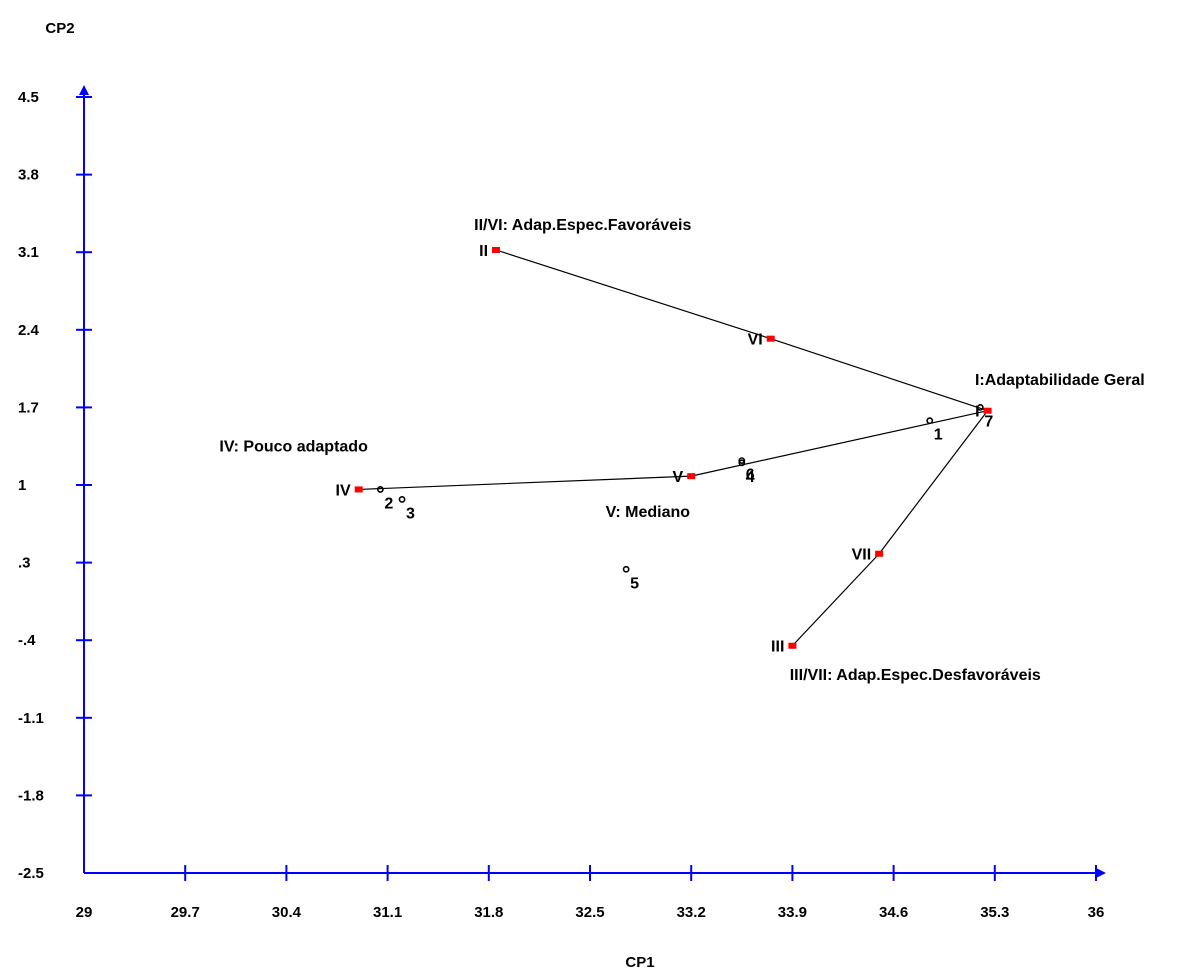 The image size is (1191, 980). I want to click on y-axis-arrow-icon, so click(84, 90).